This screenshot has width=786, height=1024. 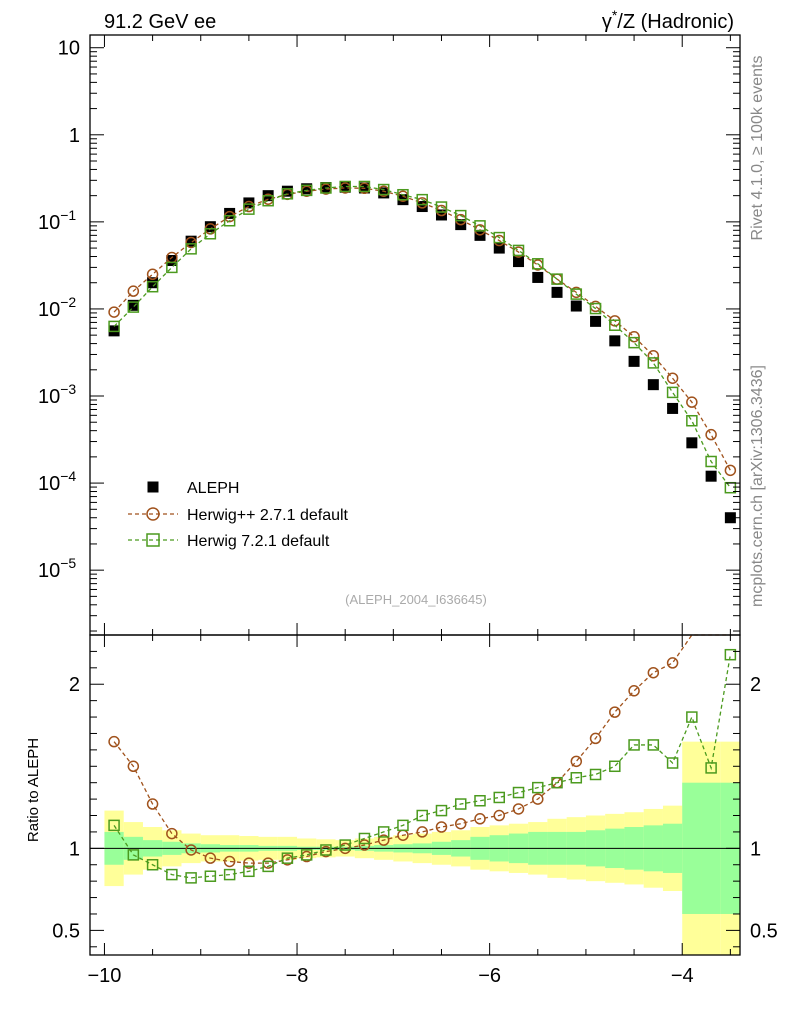 What do you see at coordinates (74, 849) in the screenshot?
I see `ratio-y-tick-label-left-1: 1` at bounding box center [74, 849].